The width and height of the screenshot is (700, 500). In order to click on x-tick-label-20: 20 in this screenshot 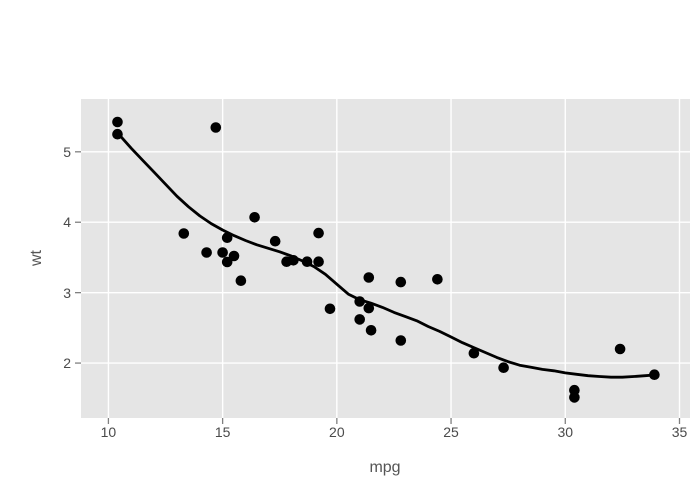, I will do `click(337, 432)`.